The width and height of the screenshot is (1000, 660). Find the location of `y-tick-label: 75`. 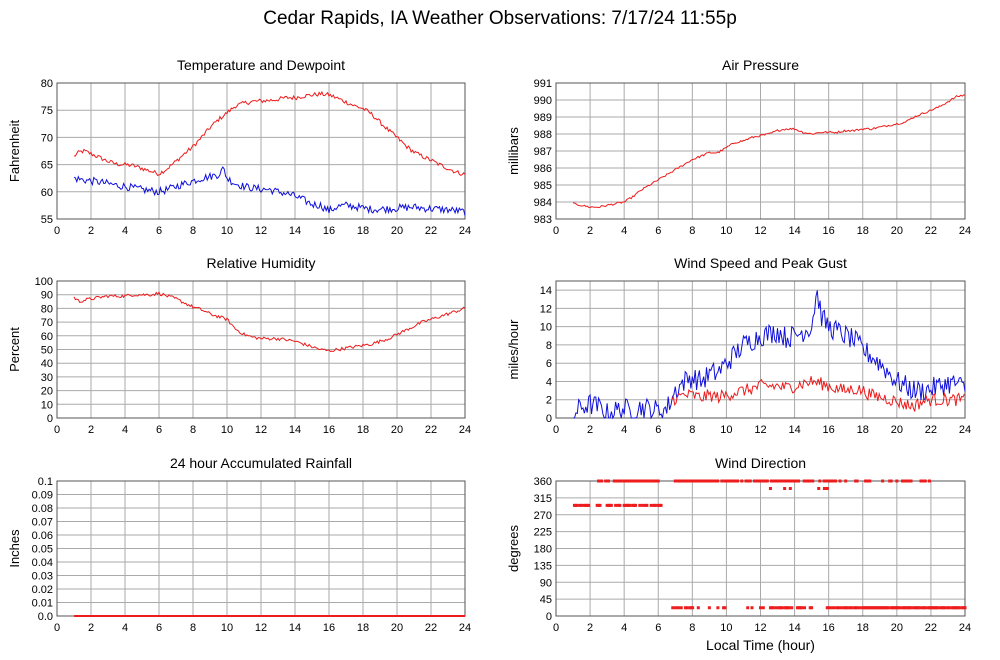

y-tick-label: 75 is located at coordinates (47, 111).